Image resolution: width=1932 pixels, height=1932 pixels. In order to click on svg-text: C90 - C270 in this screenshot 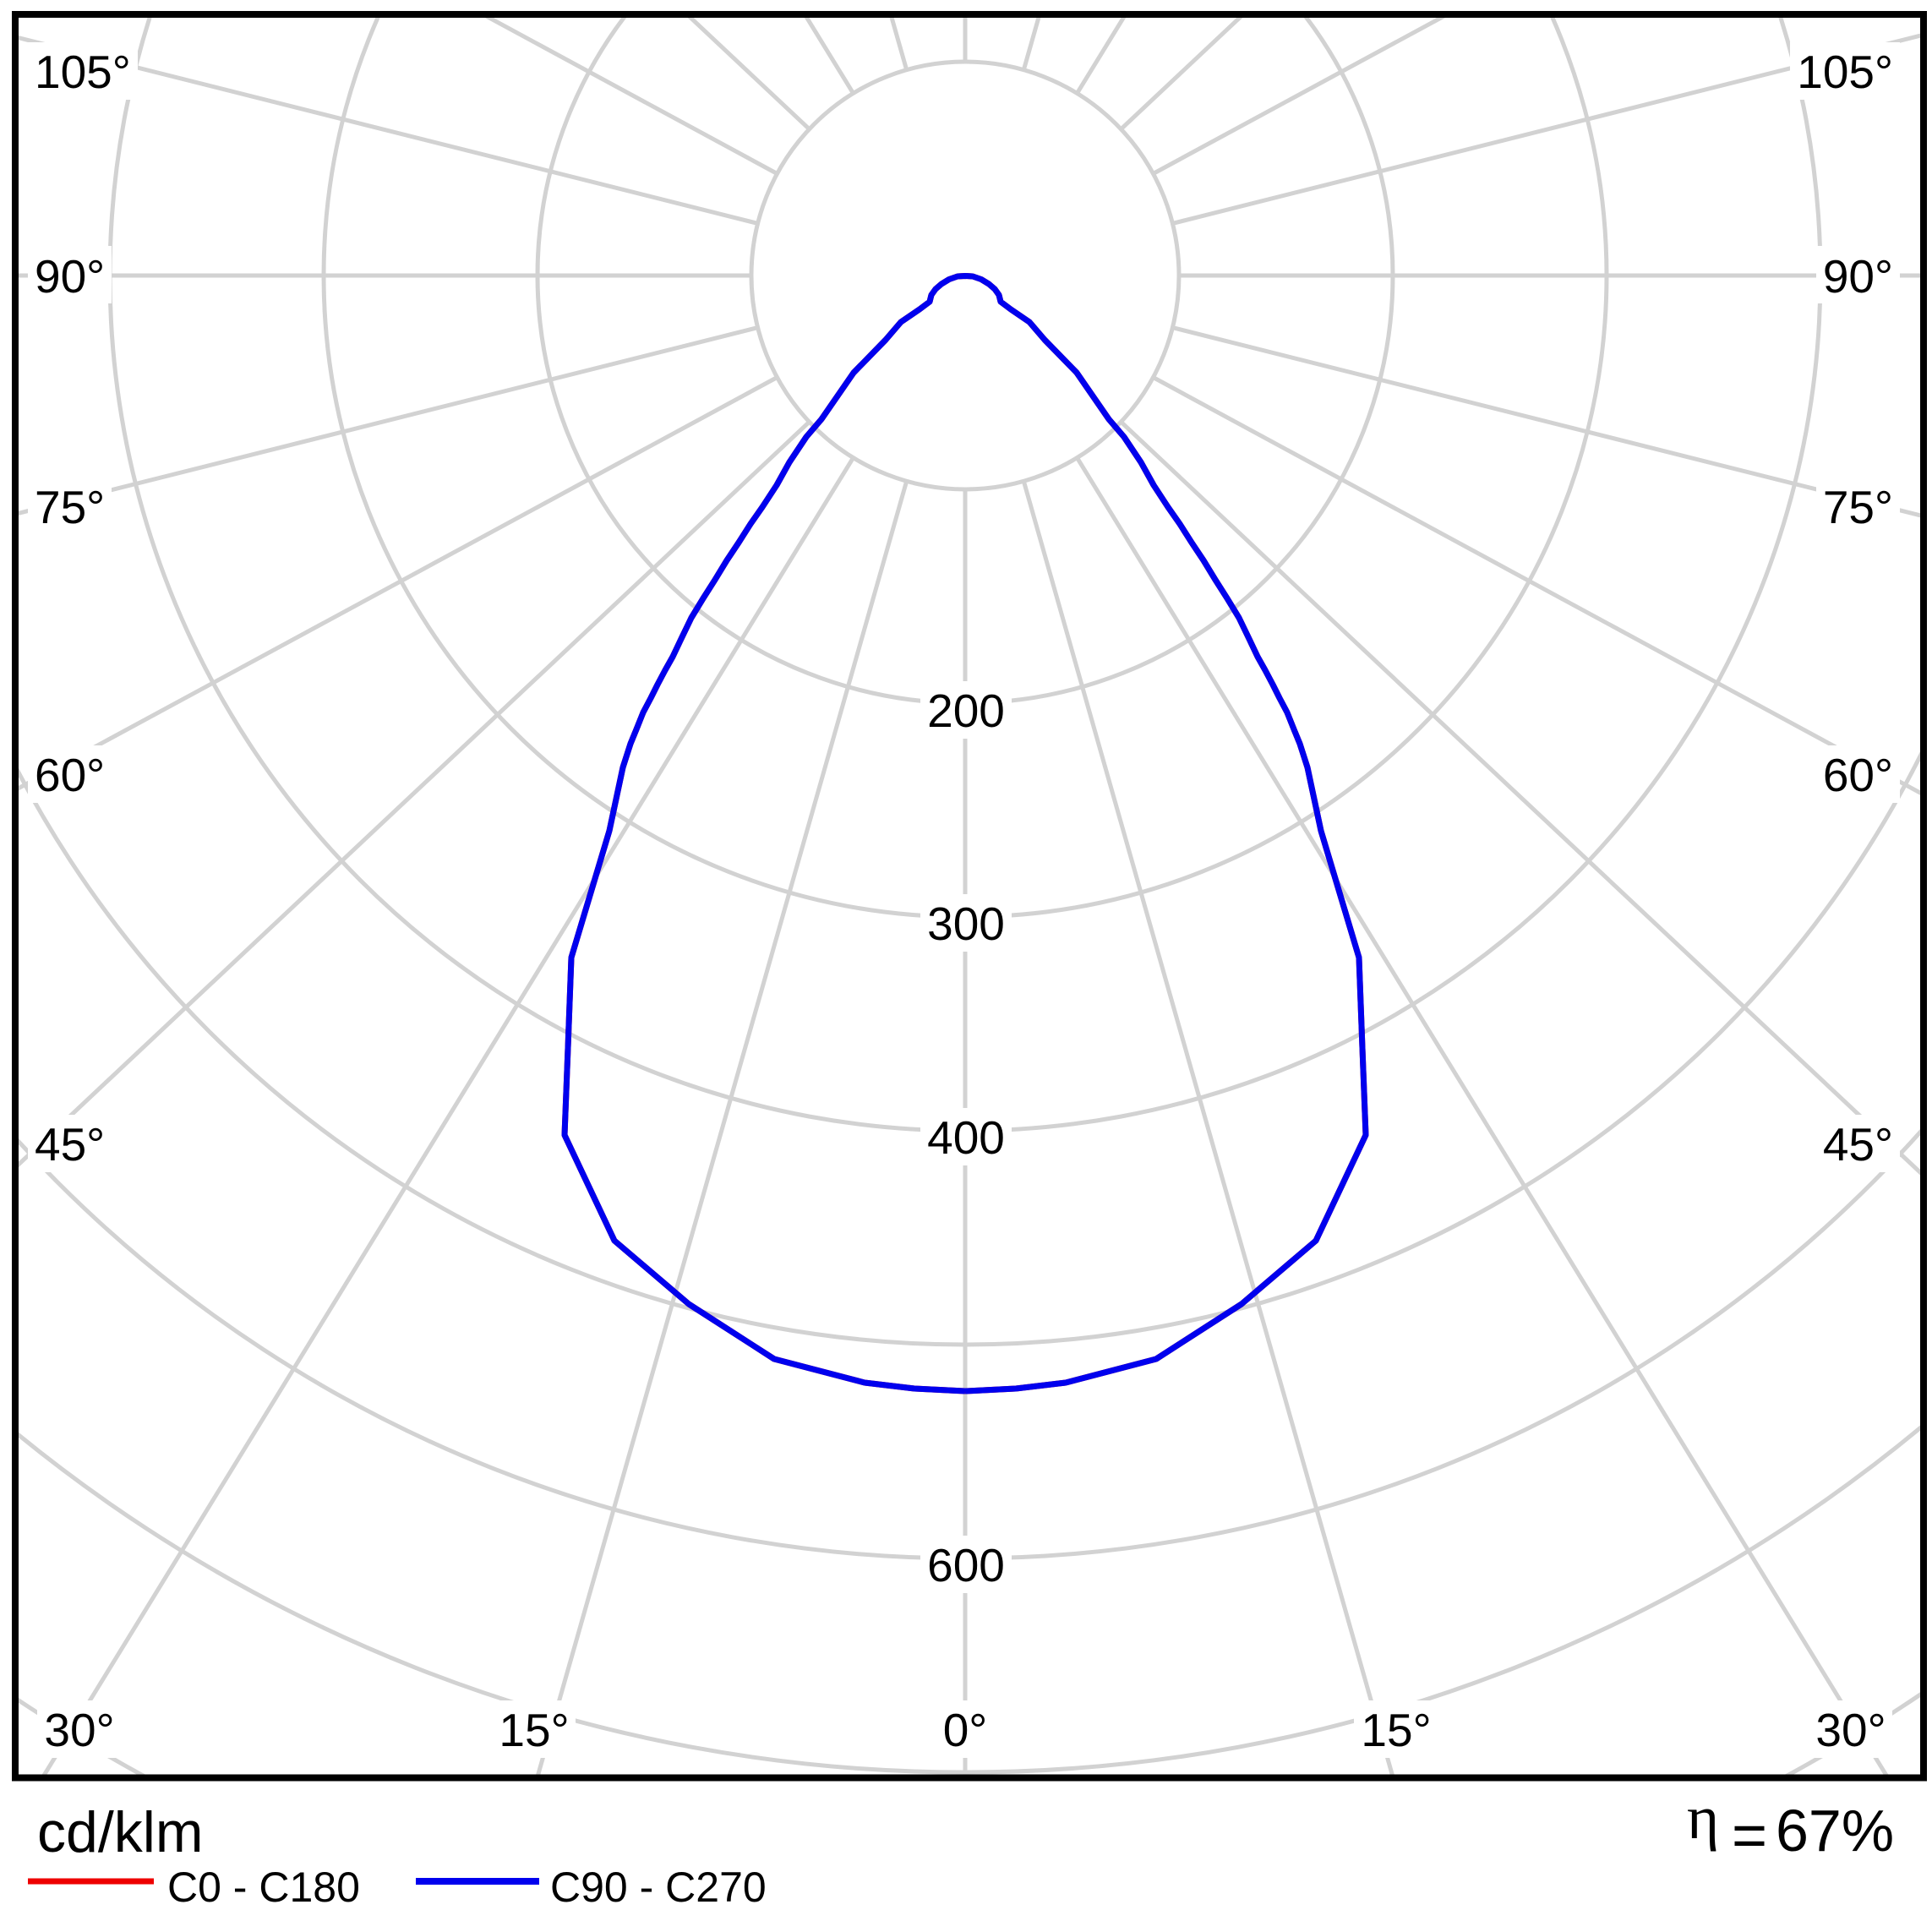, I will do `click(658, 1887)`.